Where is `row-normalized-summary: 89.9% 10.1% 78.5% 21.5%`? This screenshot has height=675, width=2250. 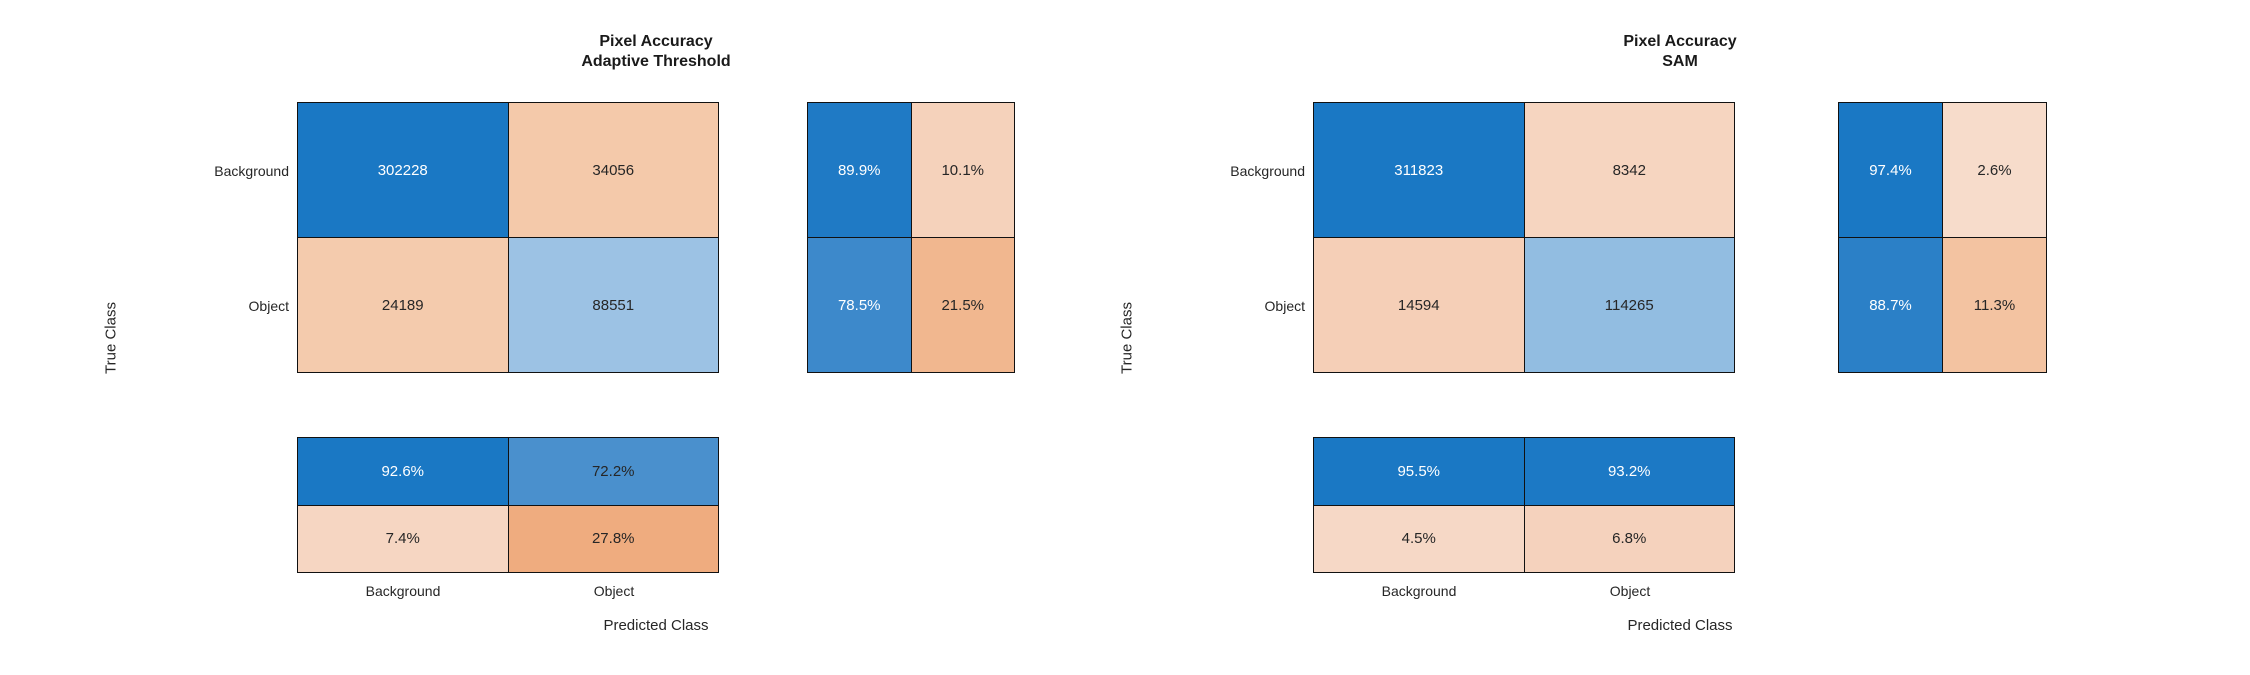
row-normalized-summary: 89.9% 10.1% 78.5% 21.5% is located at coordinates (911, 237).